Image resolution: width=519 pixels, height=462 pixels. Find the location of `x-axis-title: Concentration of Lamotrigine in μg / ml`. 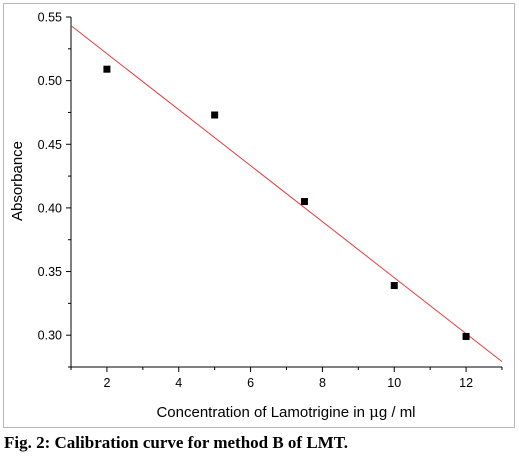

x-axis-title: Concentration of Lamotrigine in μg / ml is located at coordinates (285, 412).